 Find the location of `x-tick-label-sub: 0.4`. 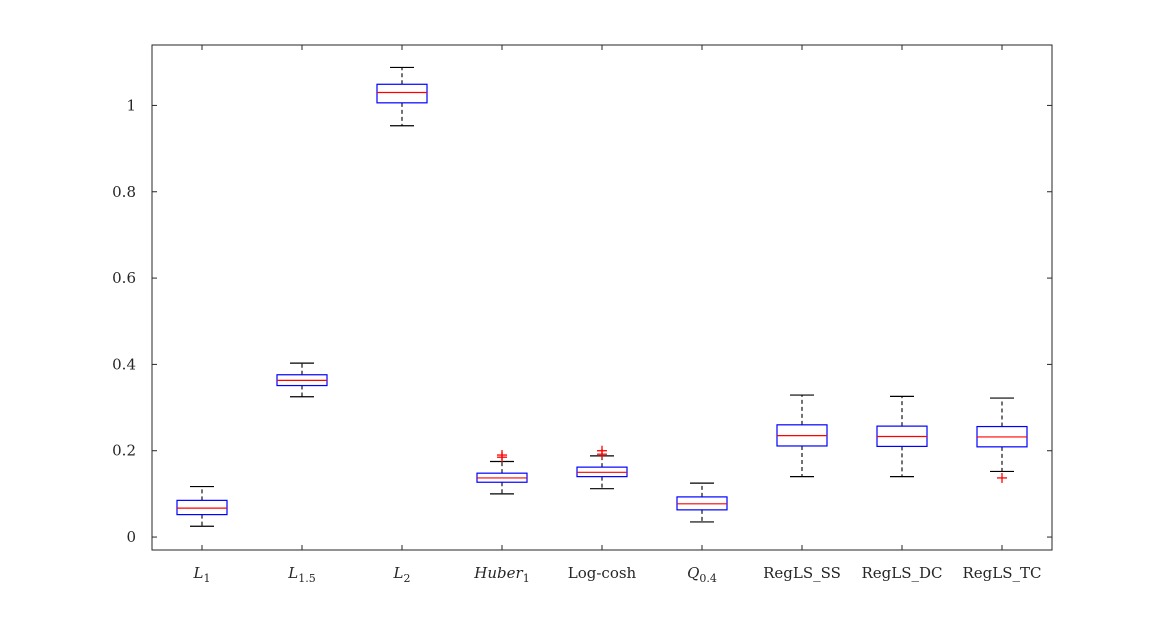

x-tick-label-sub: 0.4 is located at coordinates (708, 578).